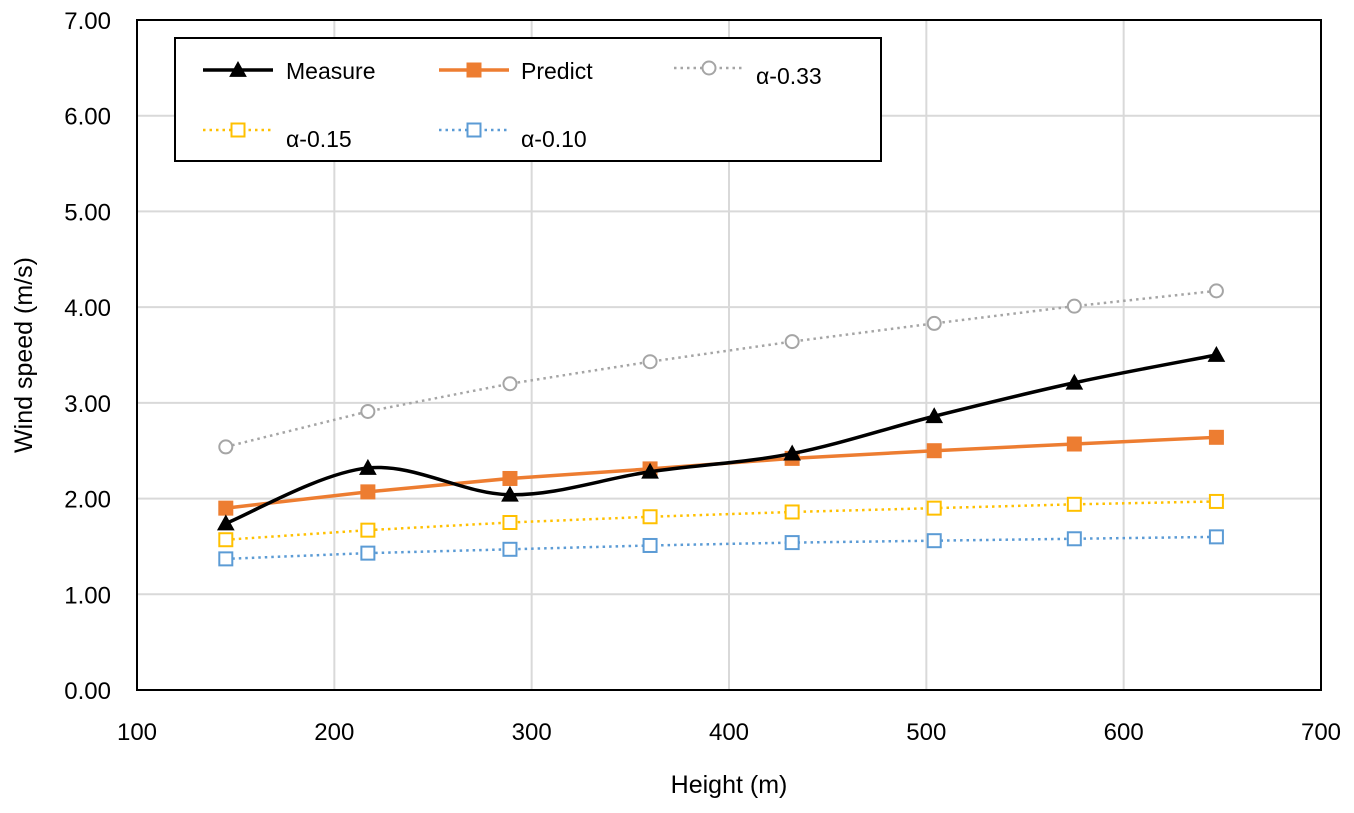 The height and width of the screenshot is (813, 1354). What do you see at coordinates (513, 137) in the screenshot?
I see `legend-item: α-0.10` at bounding box center [513, 137].